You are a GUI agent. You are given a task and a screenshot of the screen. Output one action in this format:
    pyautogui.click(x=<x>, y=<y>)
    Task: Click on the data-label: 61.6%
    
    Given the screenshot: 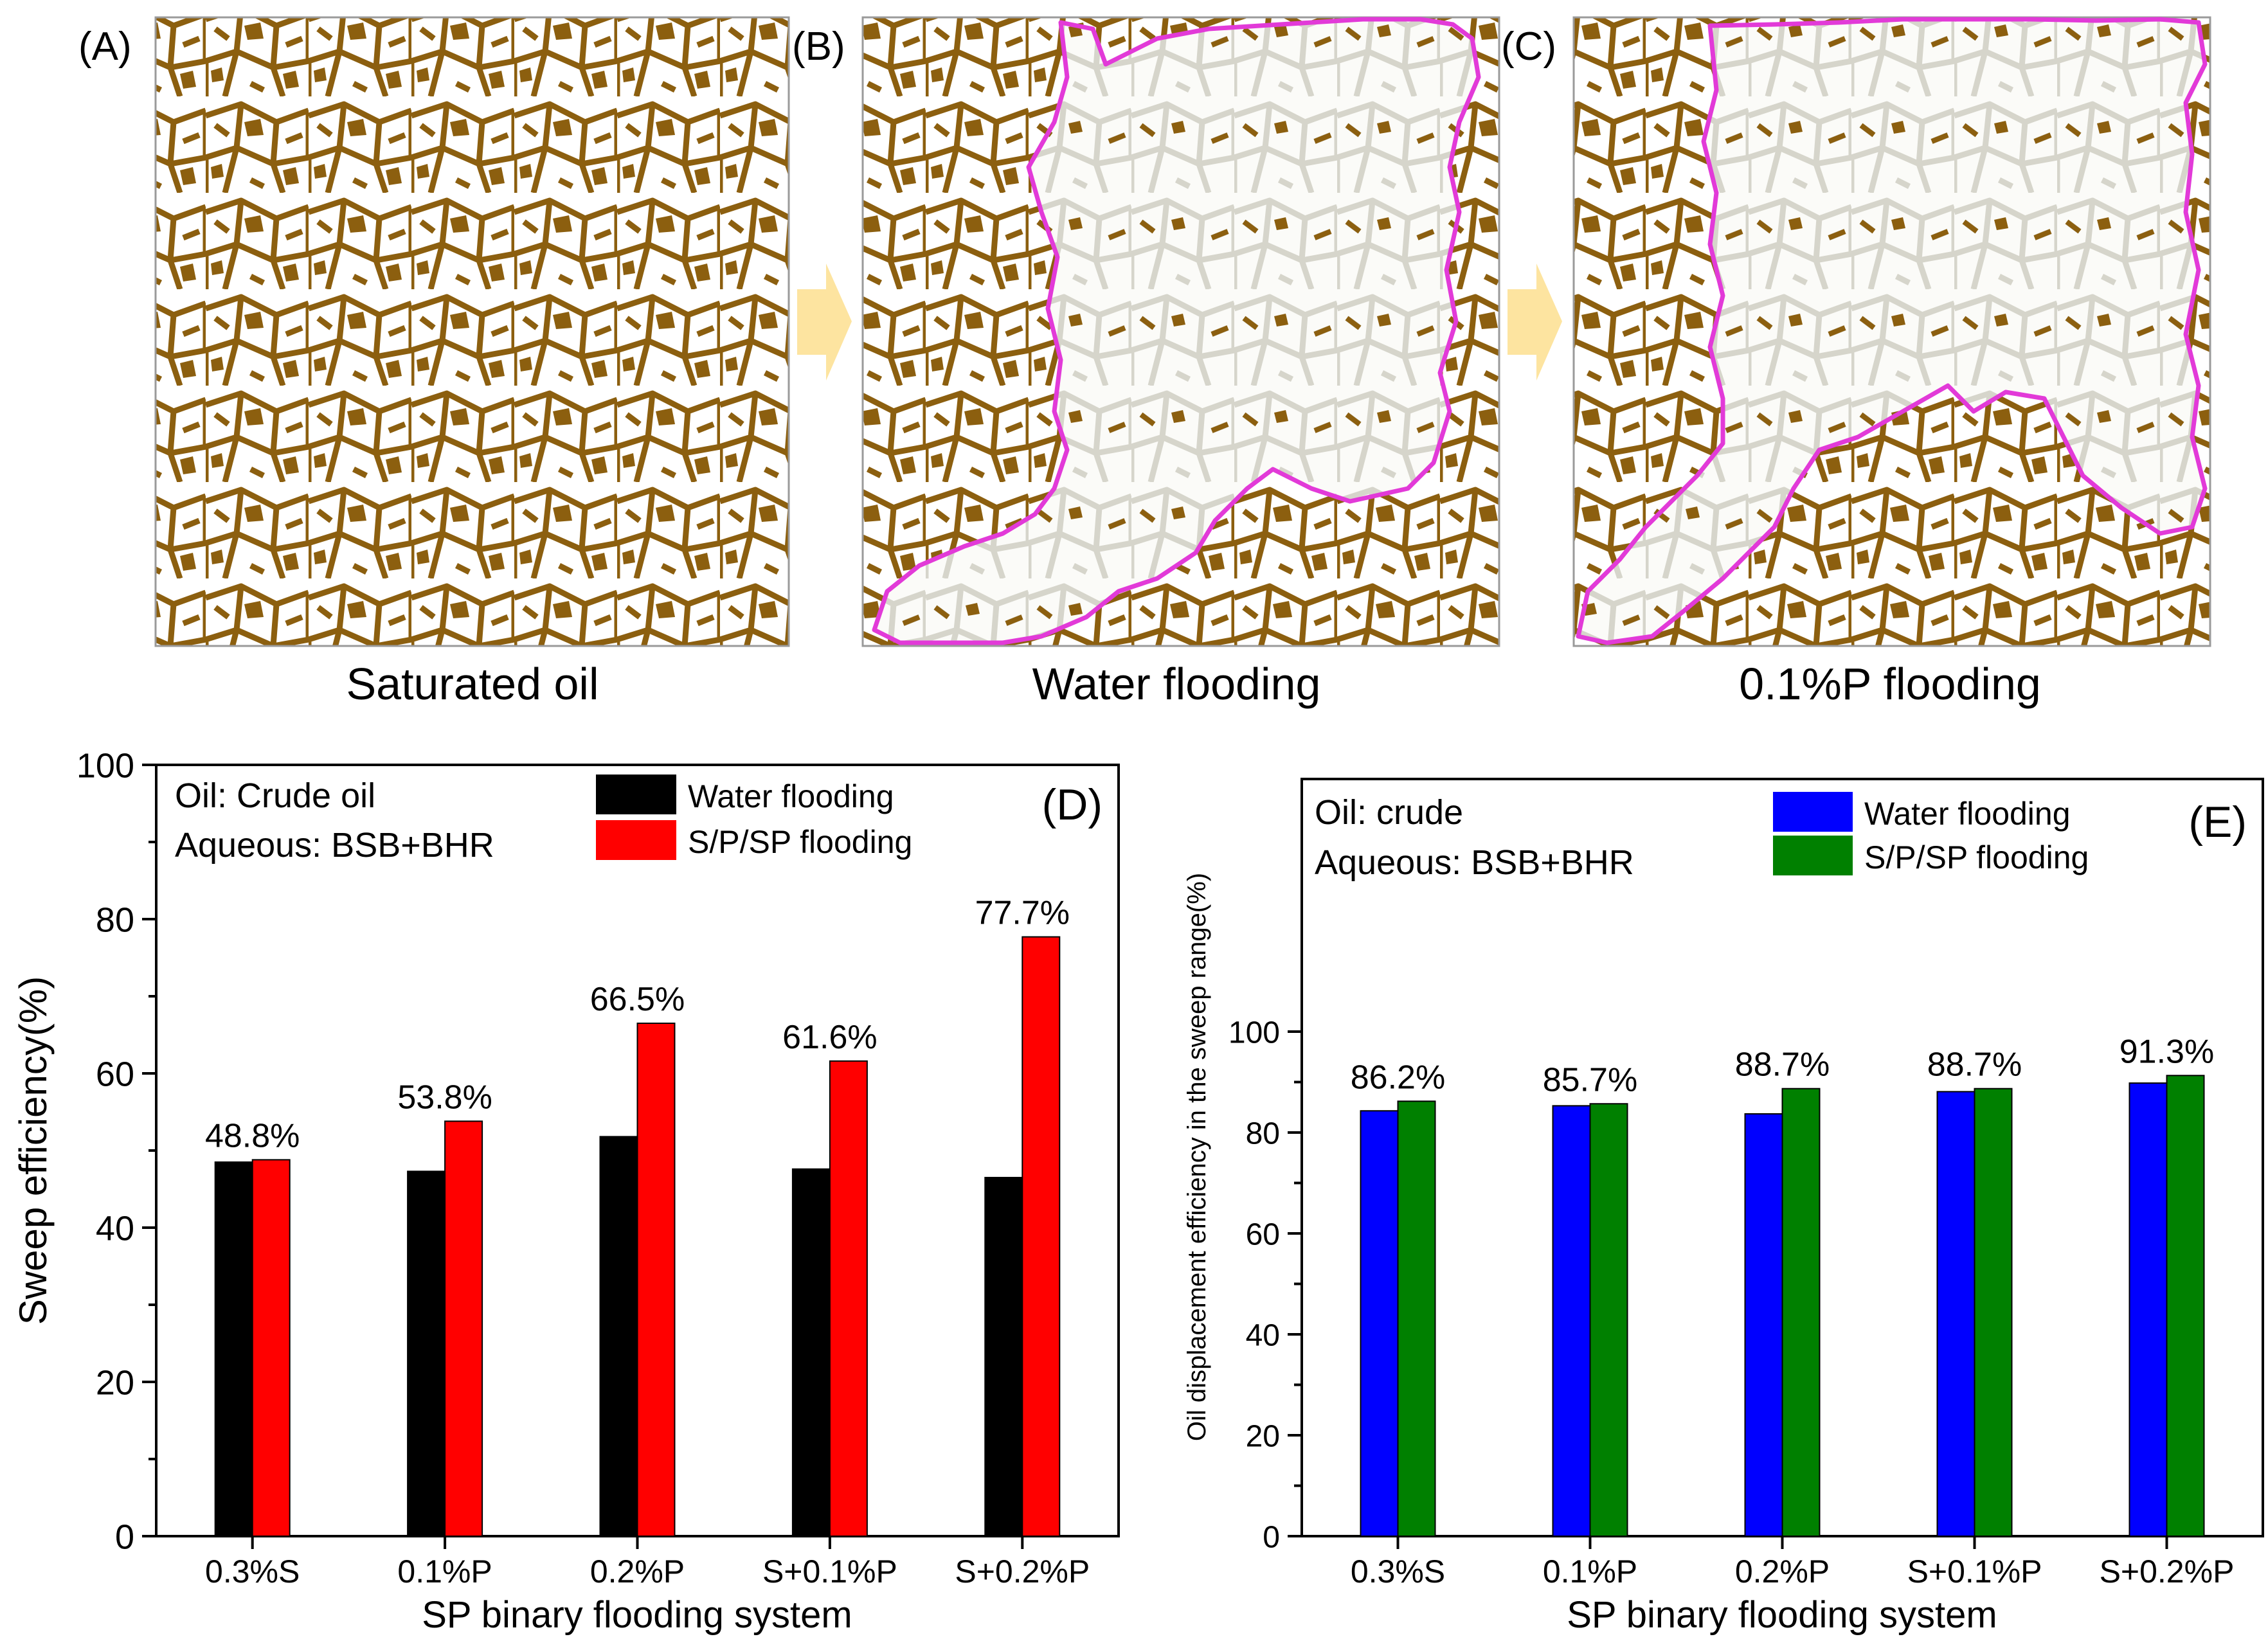 What is the action you would take?
    pyautogui.click(x=829, y=1038)
    